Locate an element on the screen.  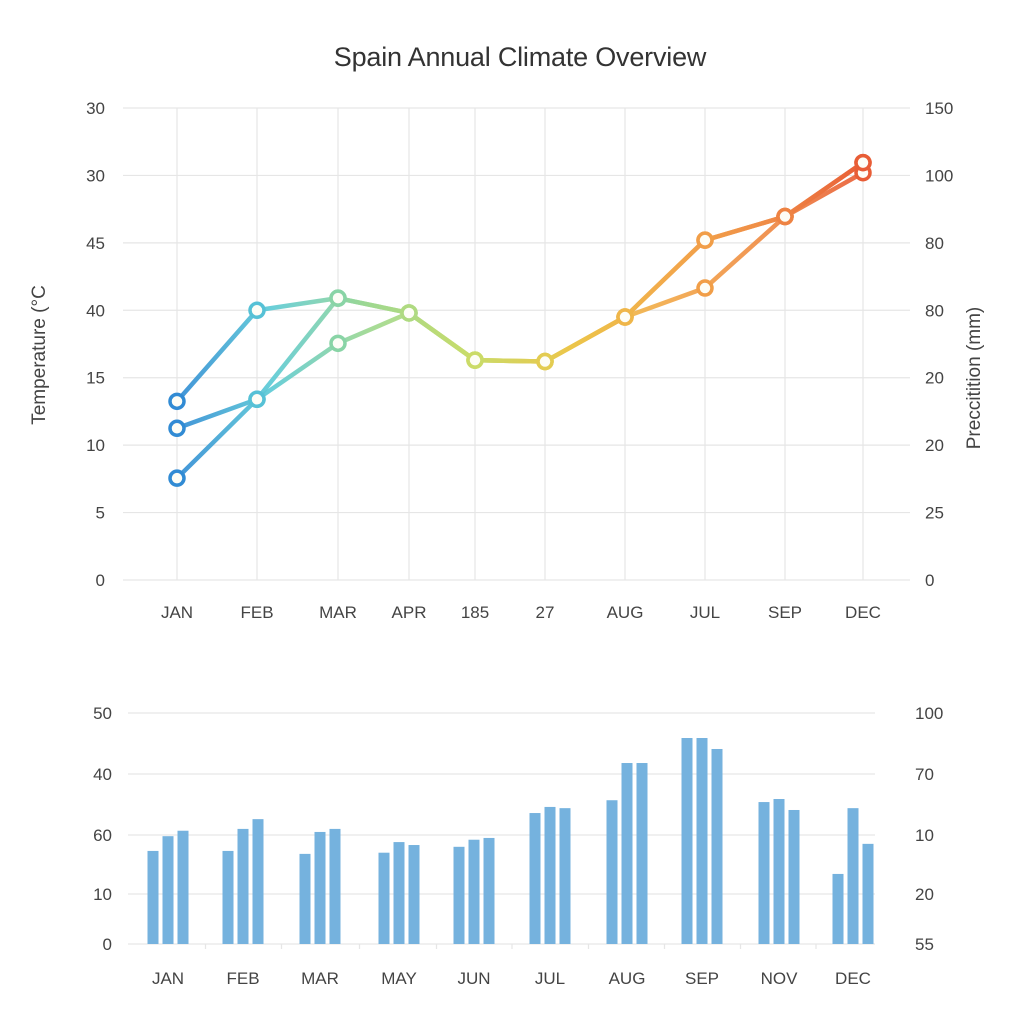
y-tick-label-left: 40 is located at coordinates (95, 310).